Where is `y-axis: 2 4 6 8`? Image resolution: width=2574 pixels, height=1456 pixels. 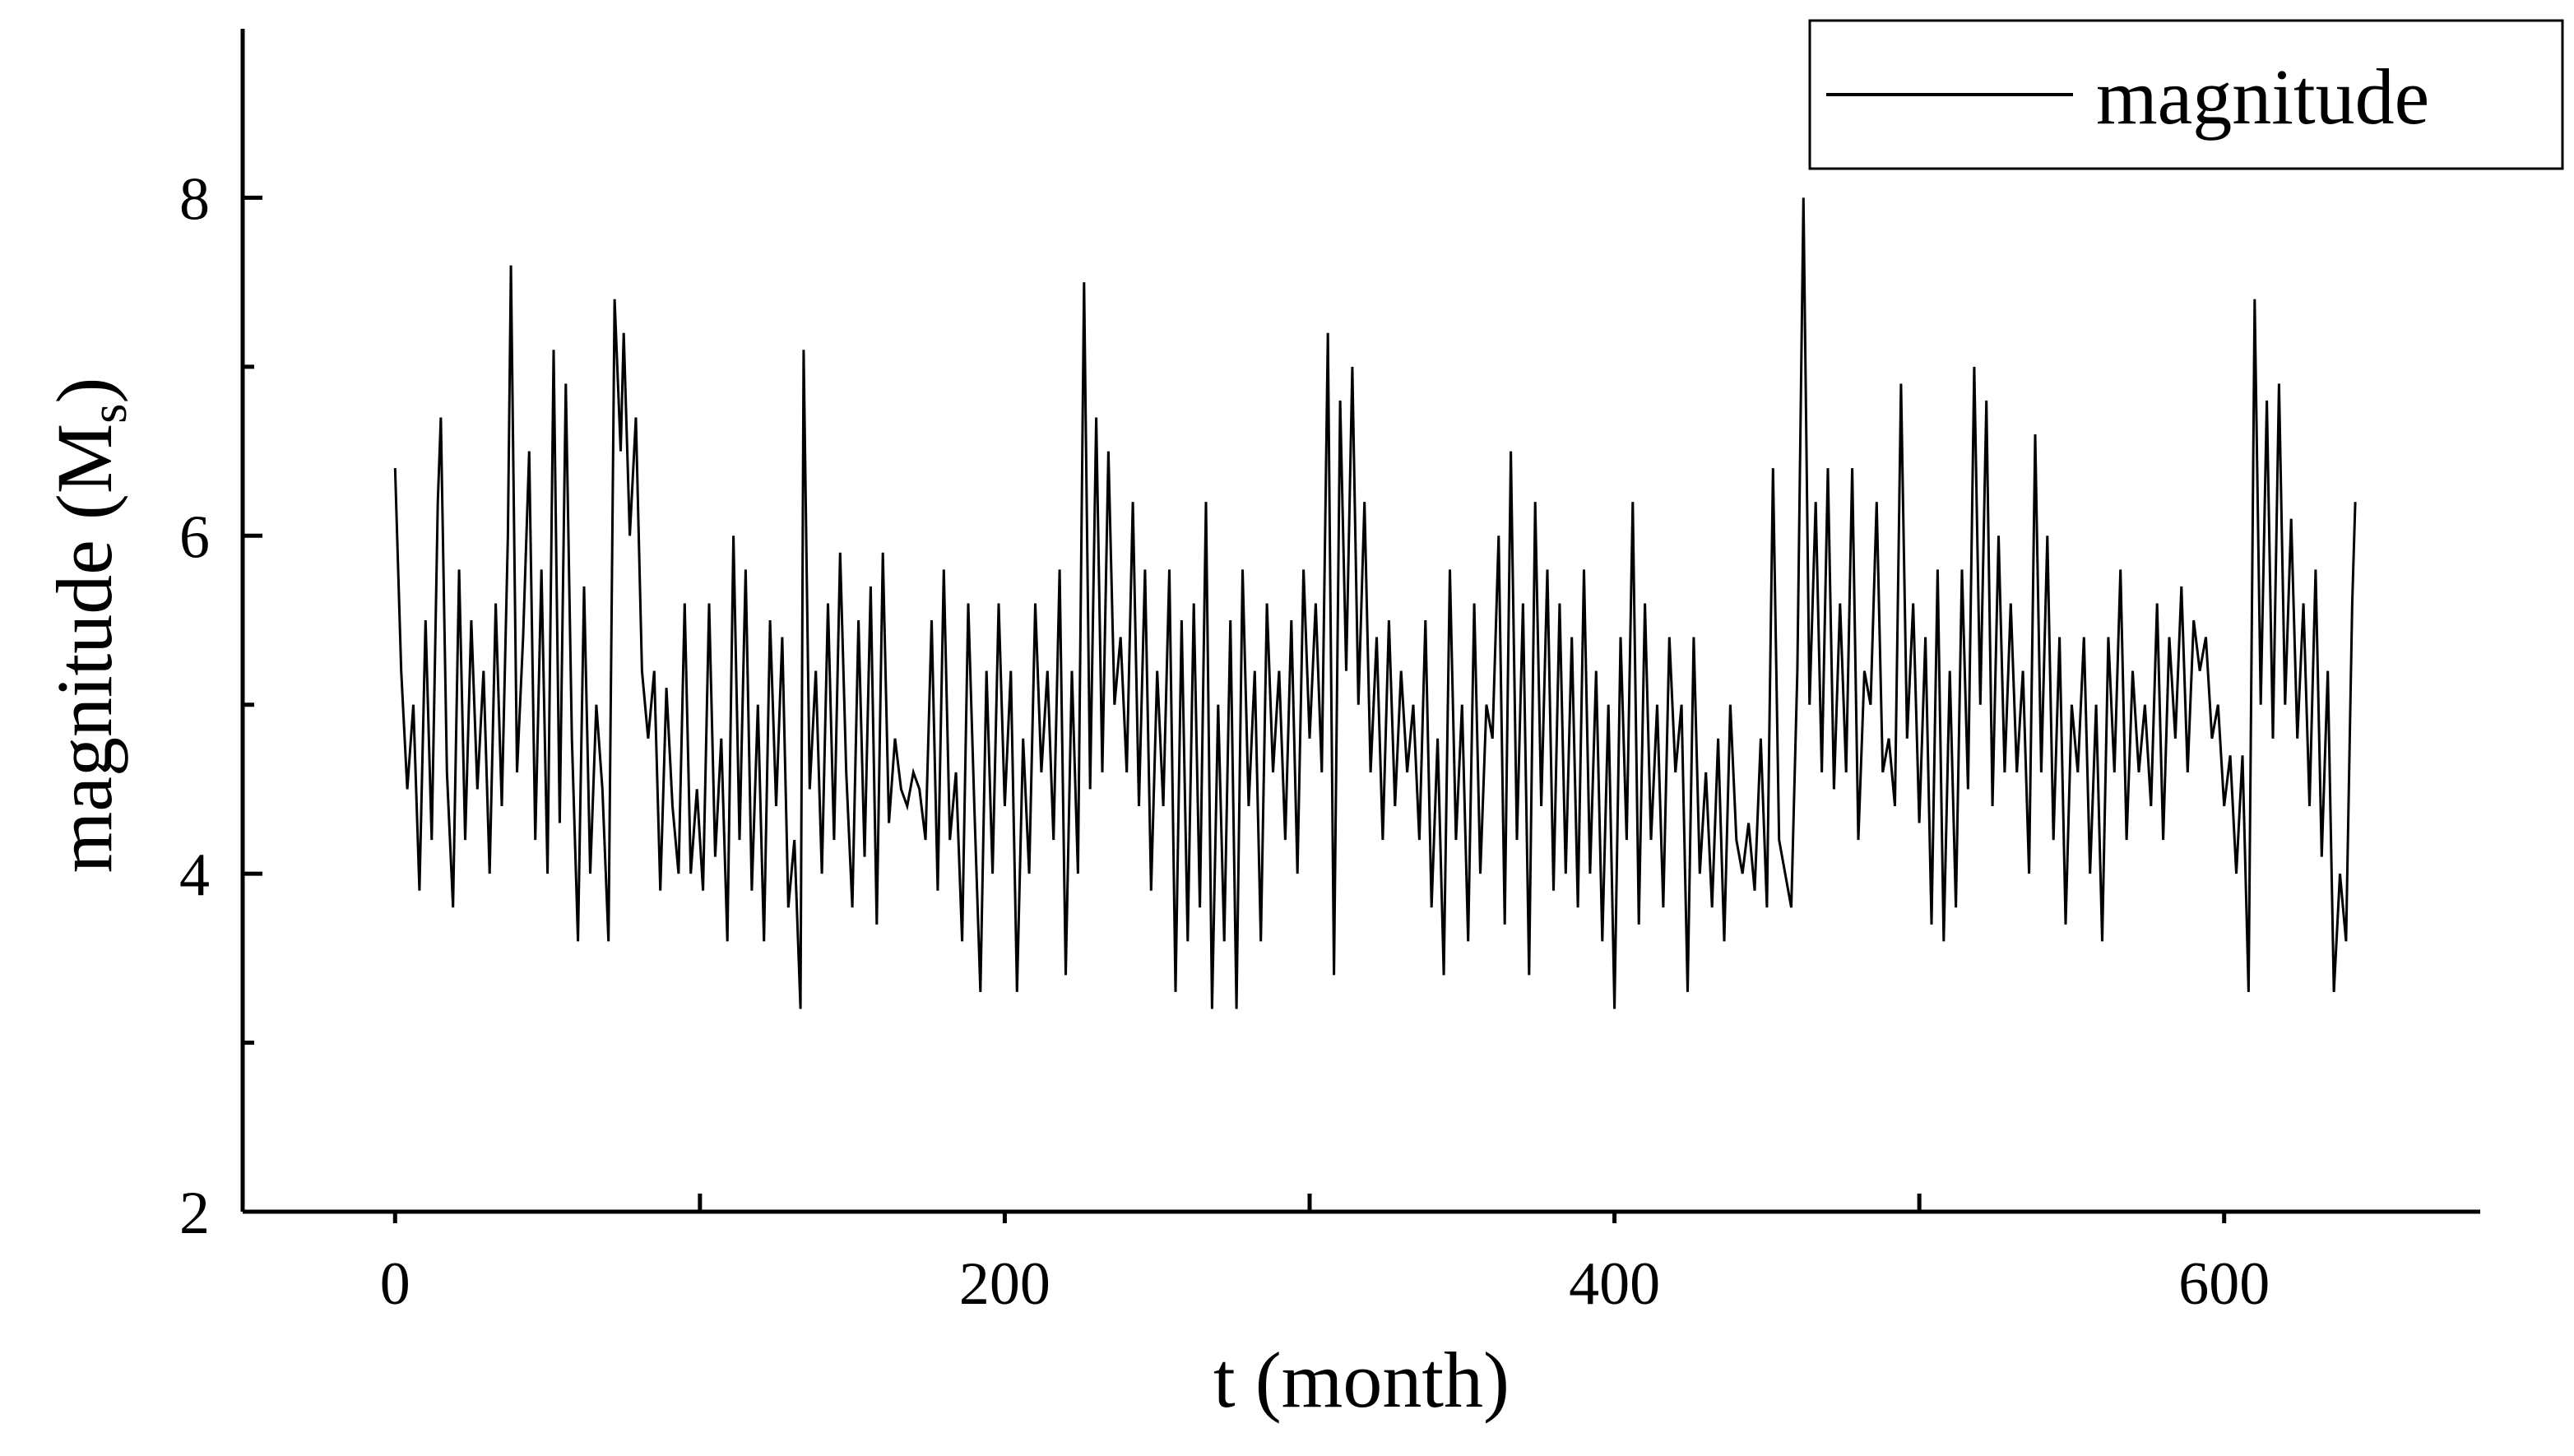
y-axis: 2 4 6 8 is located at coordinates (220, 638).